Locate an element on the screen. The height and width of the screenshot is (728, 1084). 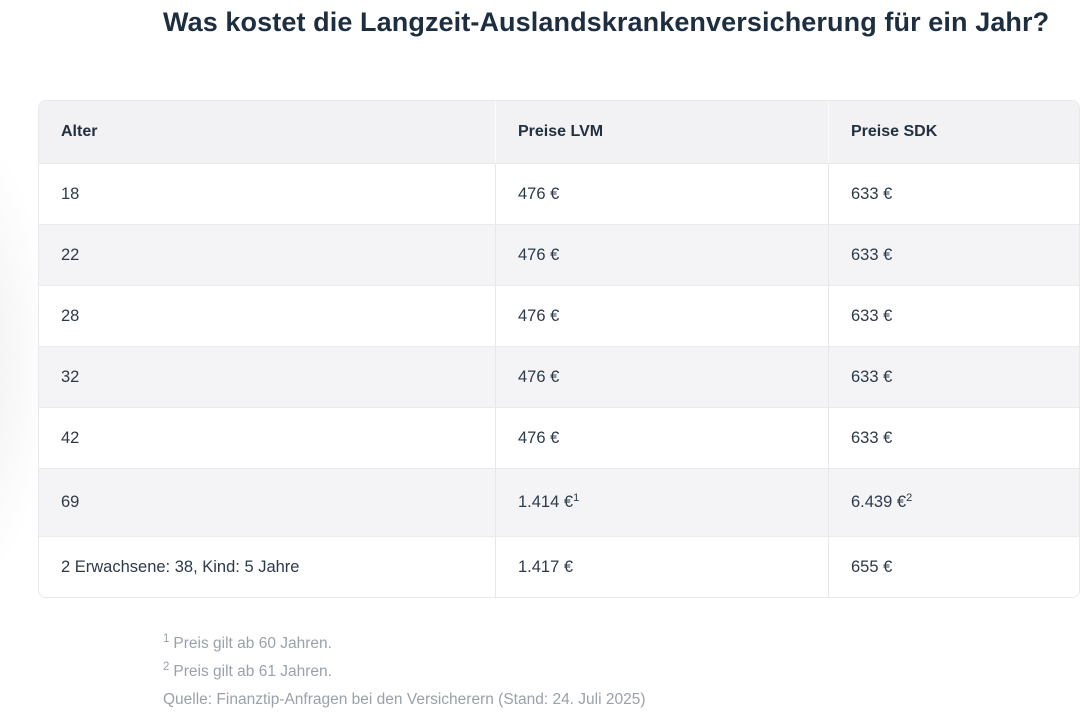
table-header-row: Alter Preise LVM Preise SDK is located at coordinates (559, 132).